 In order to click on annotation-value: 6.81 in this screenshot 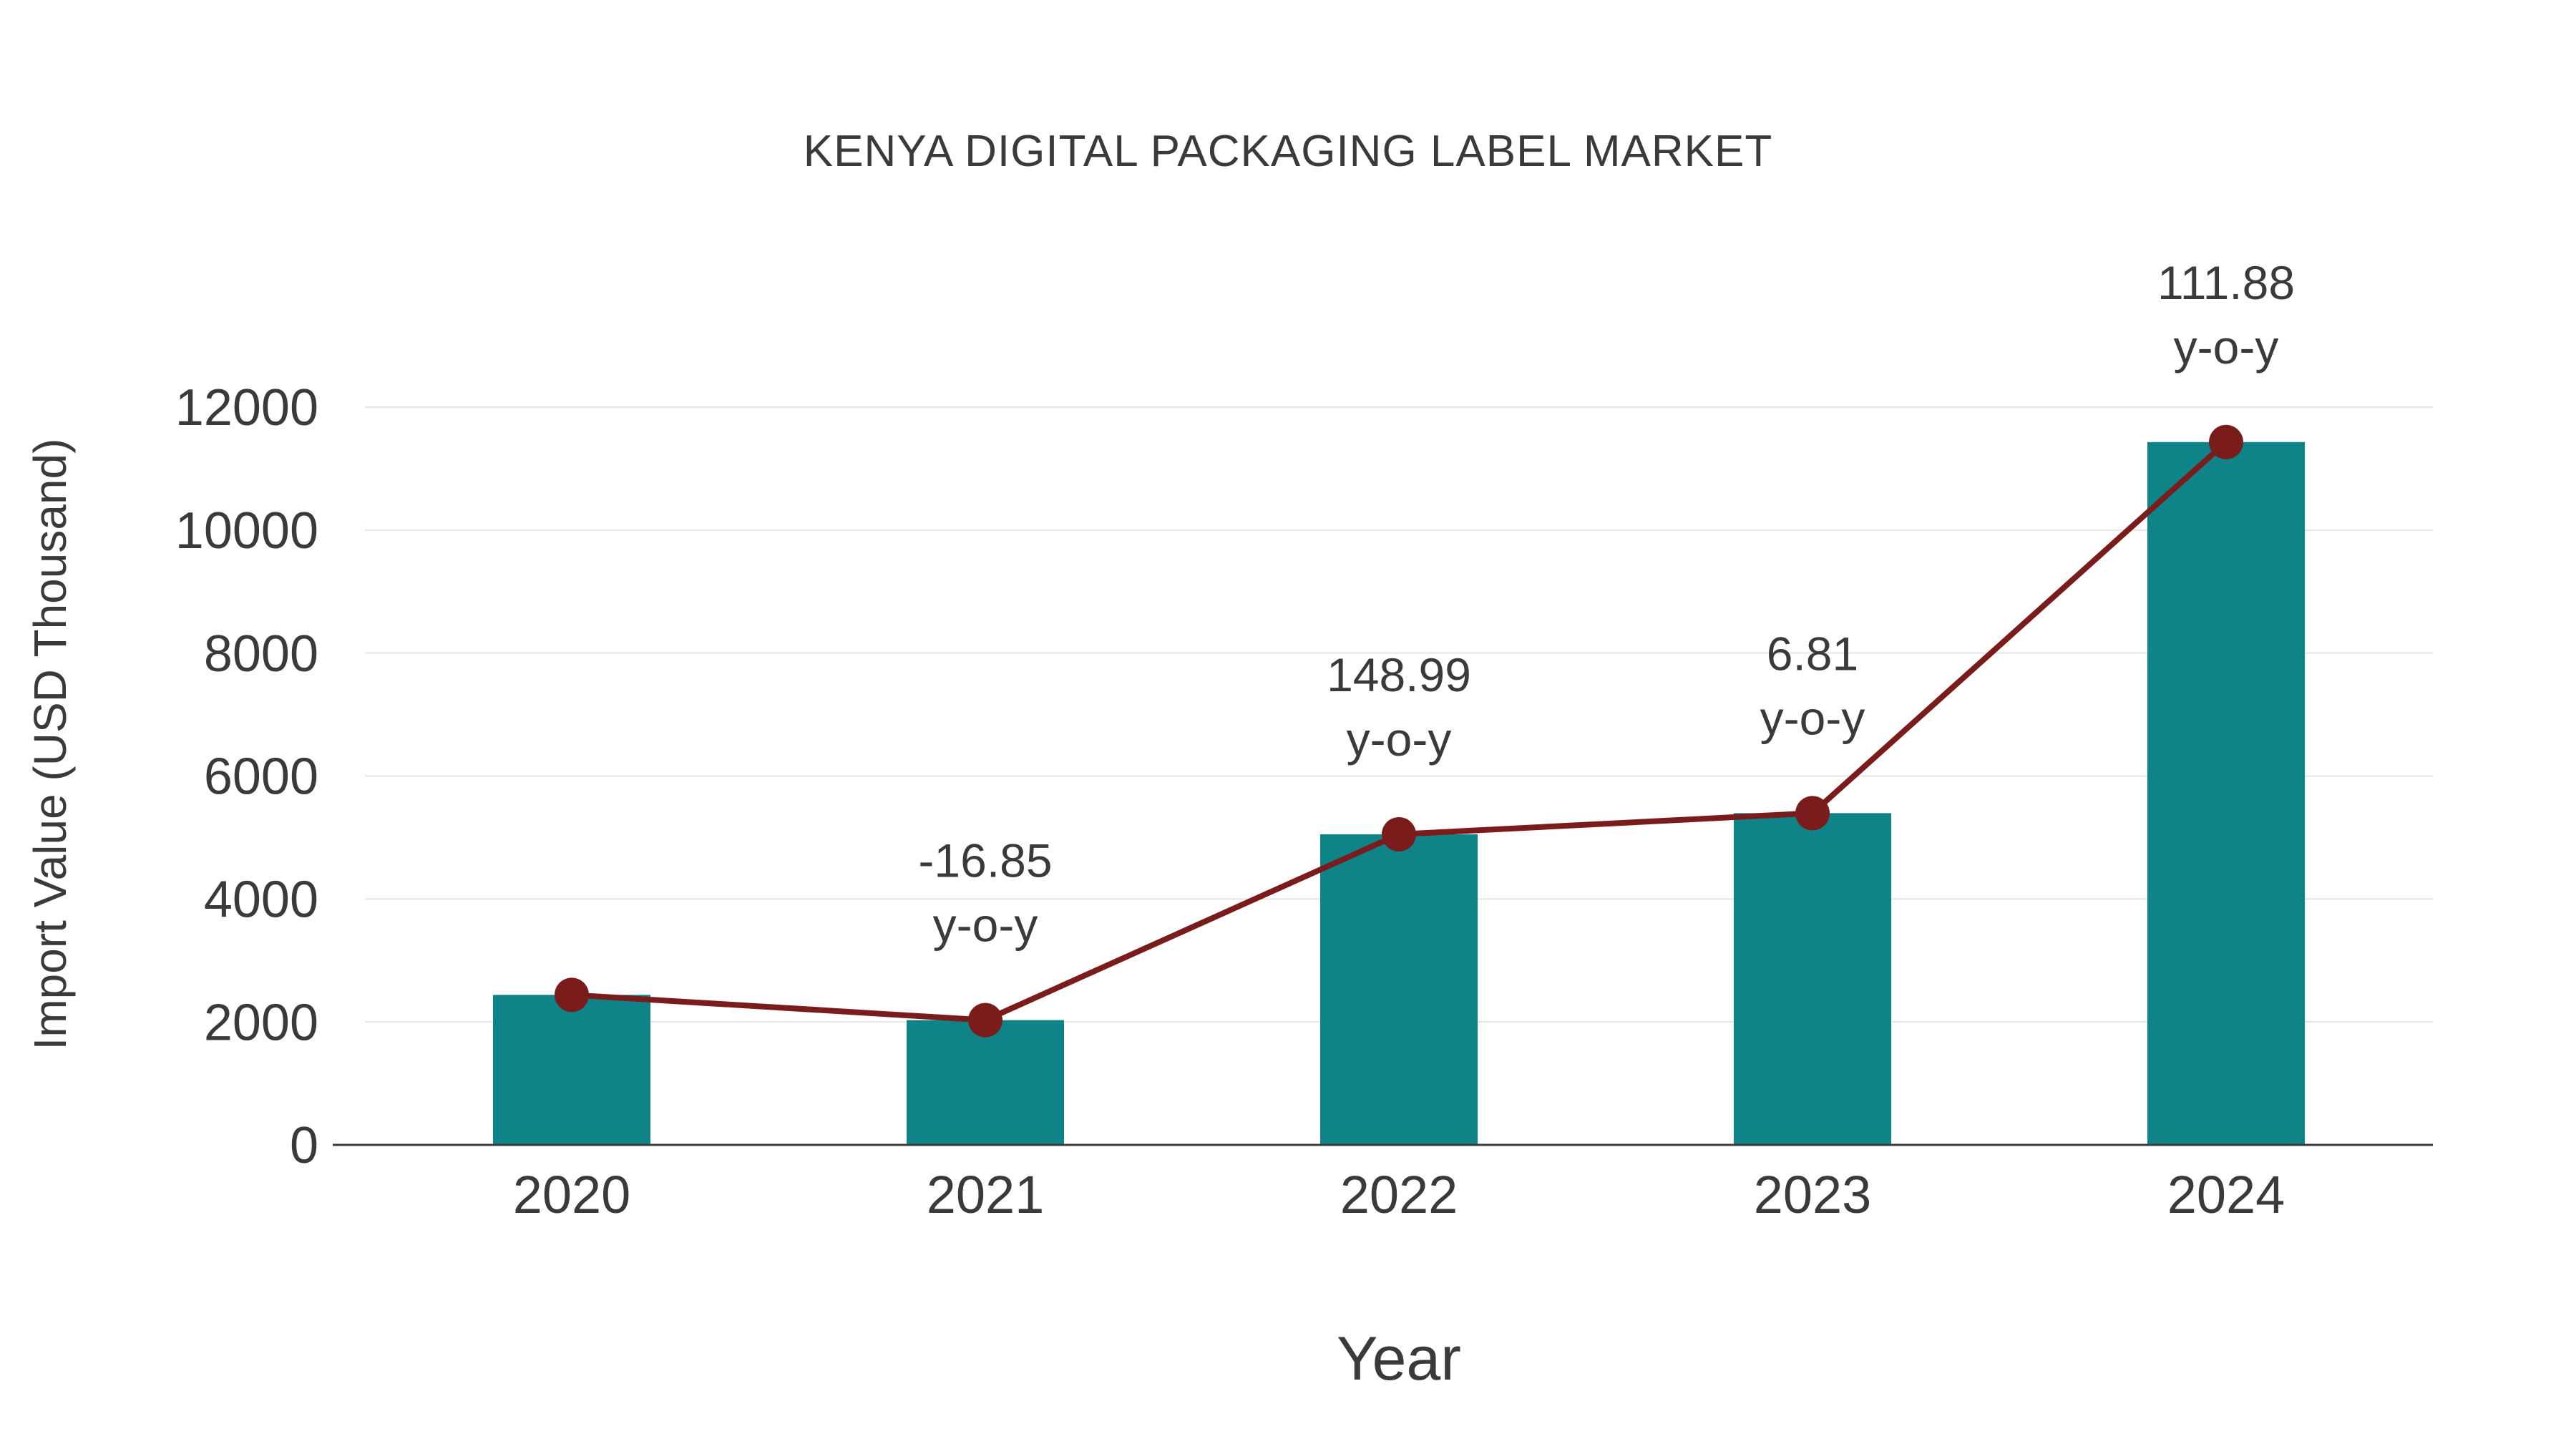, I will do `click(1813, 653)`.